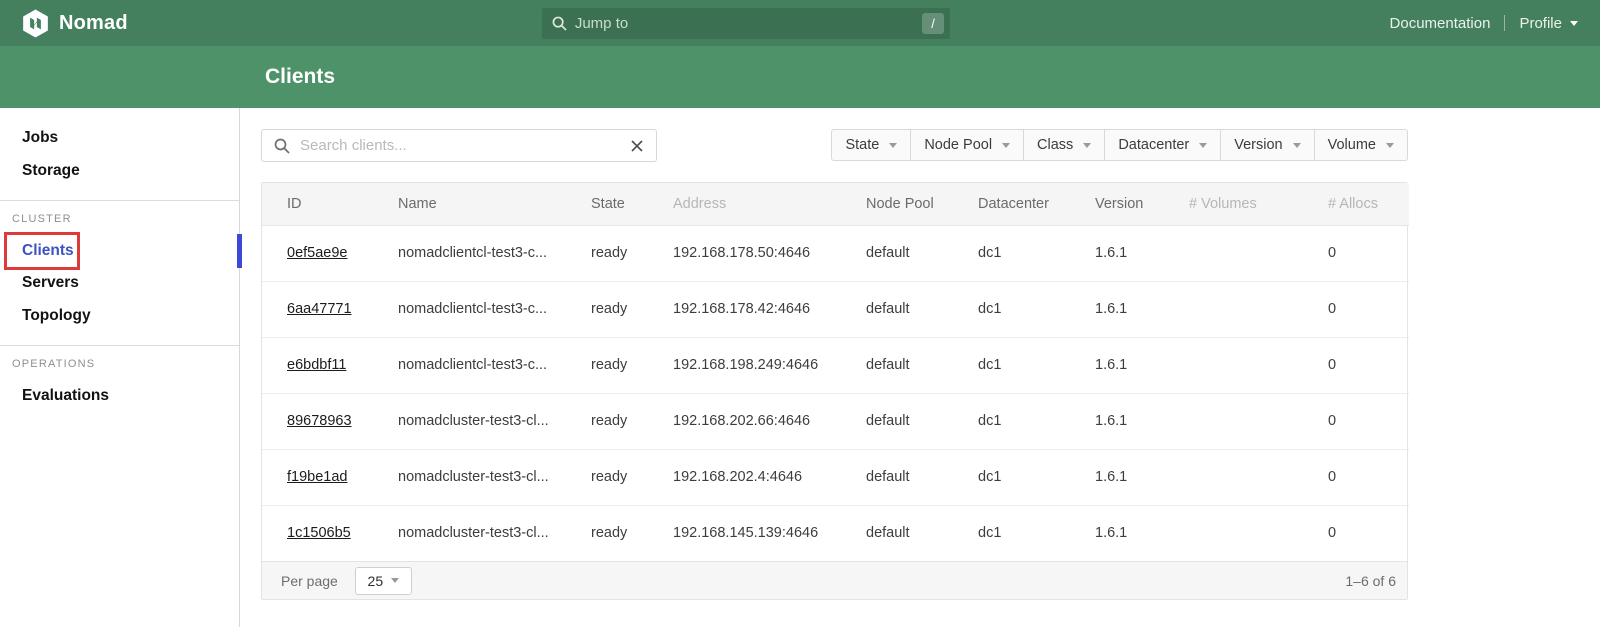  Describe the element at coordinates (744, 421) in the screenshot. I see `client-address: 192.168.202.66:4646` at that location.